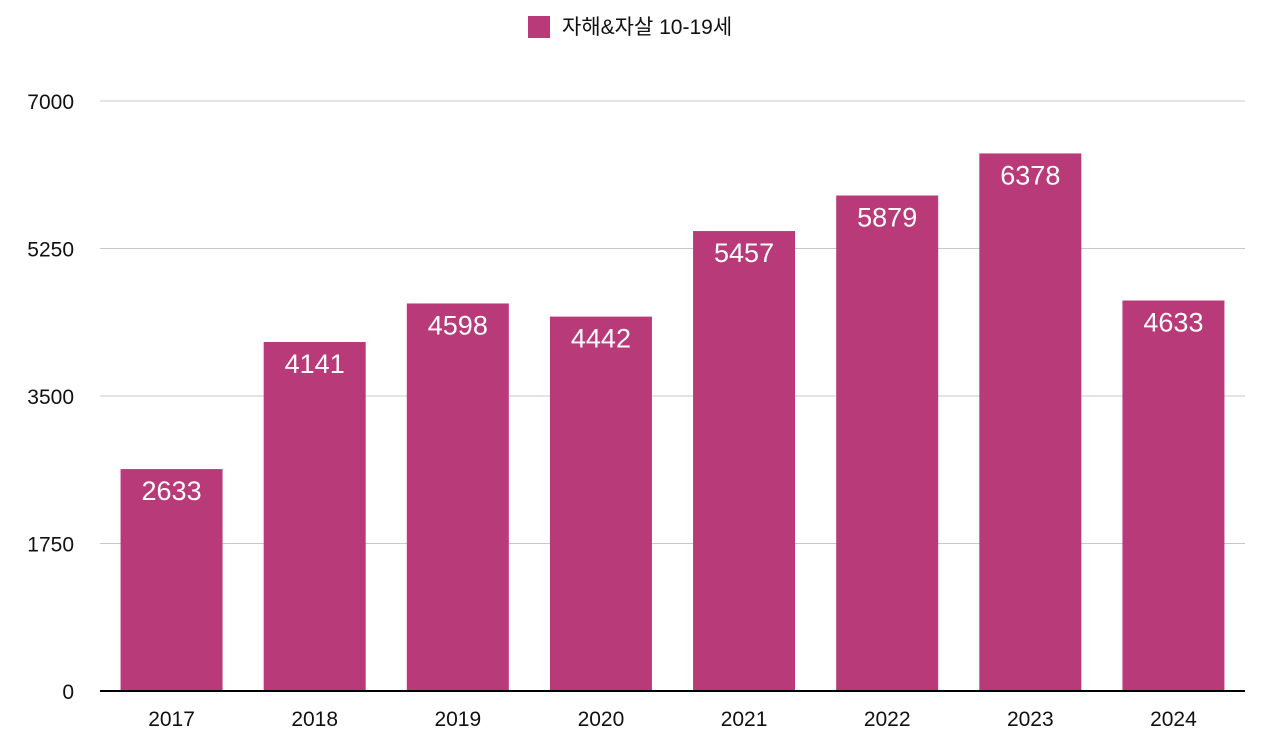 The width and height of the screenshot is (1280, 751). Describe the element at coordinates (887, 719) in the screenshot. I see `x-tick-label-2022: 2022` at that location.